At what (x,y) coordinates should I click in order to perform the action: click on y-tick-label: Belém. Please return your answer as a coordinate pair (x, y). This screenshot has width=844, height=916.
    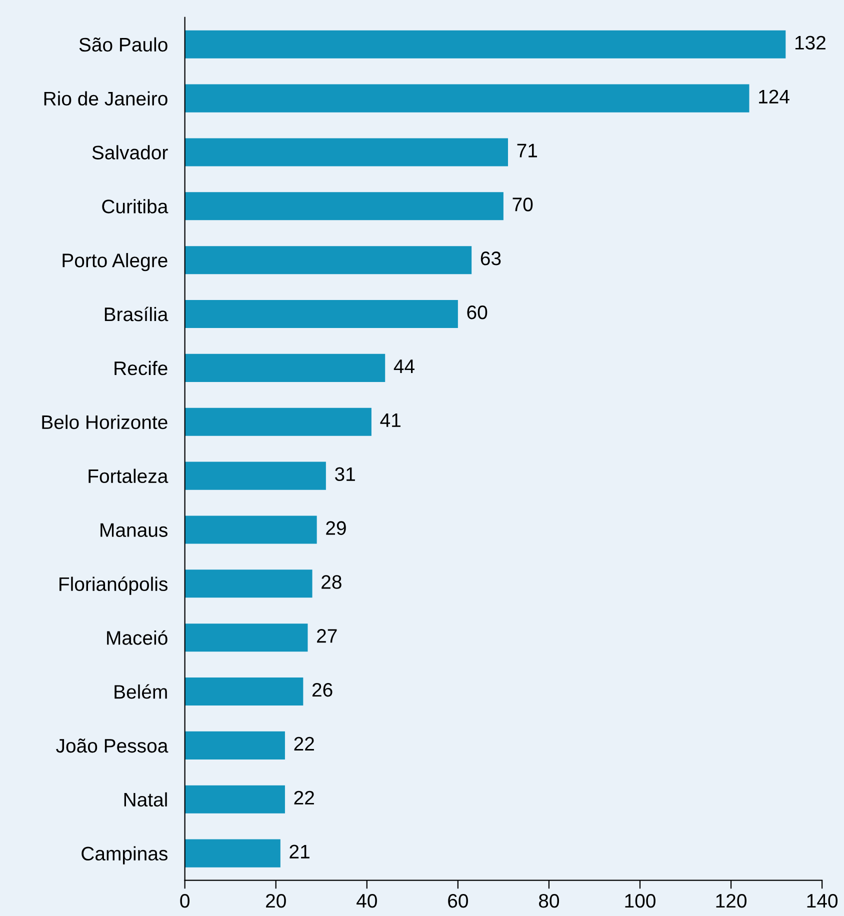
    Looking at the image, I should click on (140, 691).